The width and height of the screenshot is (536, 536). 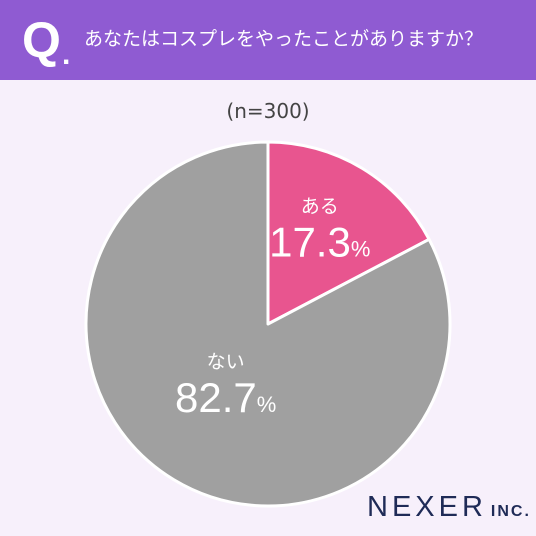 I want to click on question-header: Q . あなたはコスプレをやったことがありますか？, so click(x=268, y=40).